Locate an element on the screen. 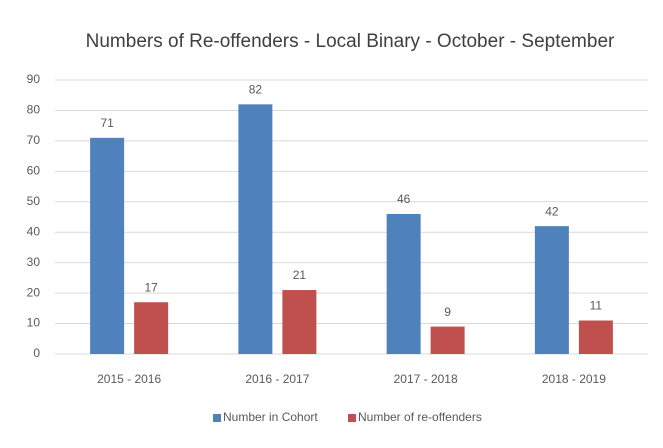 The height and width of the screenshot is (448, 663). y-tick-label: 50 is located at coordinates (34, 201).